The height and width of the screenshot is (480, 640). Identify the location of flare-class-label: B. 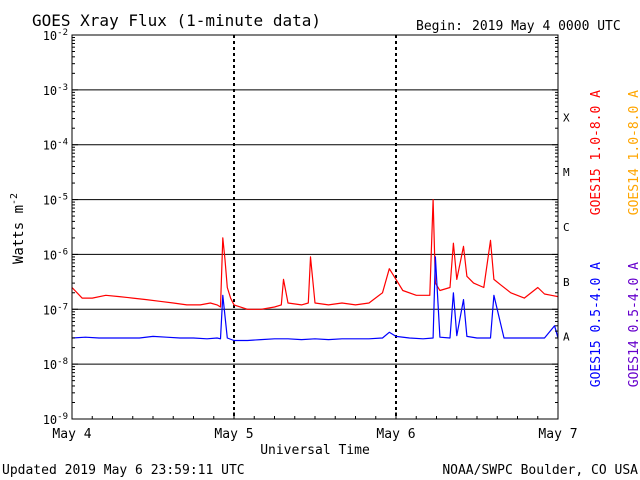
(566, 282).